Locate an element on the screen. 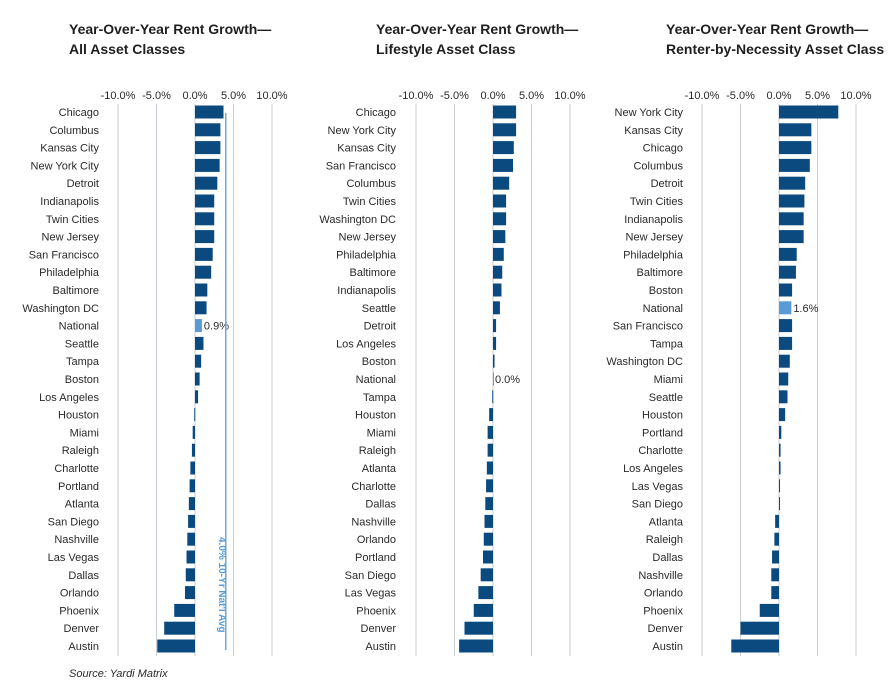  tick-label-5-0: 5.0% is located at coordinates (531, 96).